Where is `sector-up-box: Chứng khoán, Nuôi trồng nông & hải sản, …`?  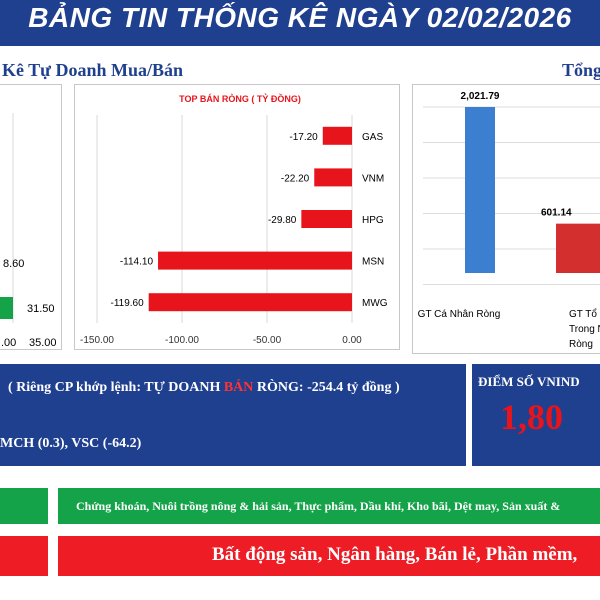
sector-up-box: Chứng khoán, Nuôi trồng nông & hải sản, … is located at coordinates (329, 506).